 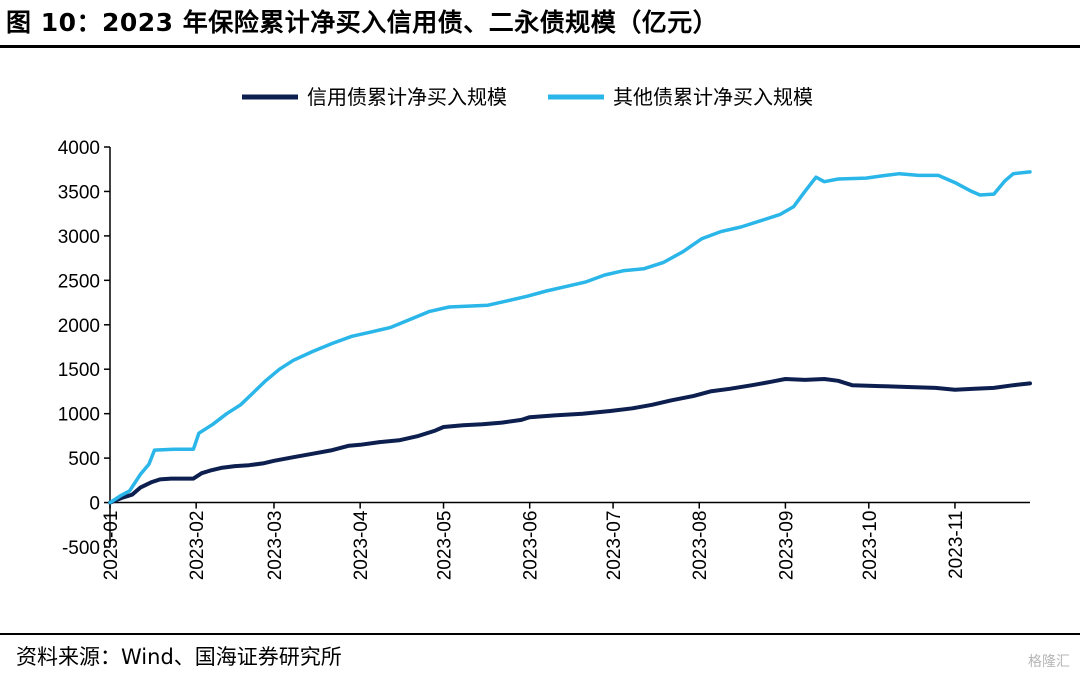 What do you see at coordinates (786, 546) in the screenshot?
I see `x-tick-label: 2023-09` at bounding box center [786, 546].